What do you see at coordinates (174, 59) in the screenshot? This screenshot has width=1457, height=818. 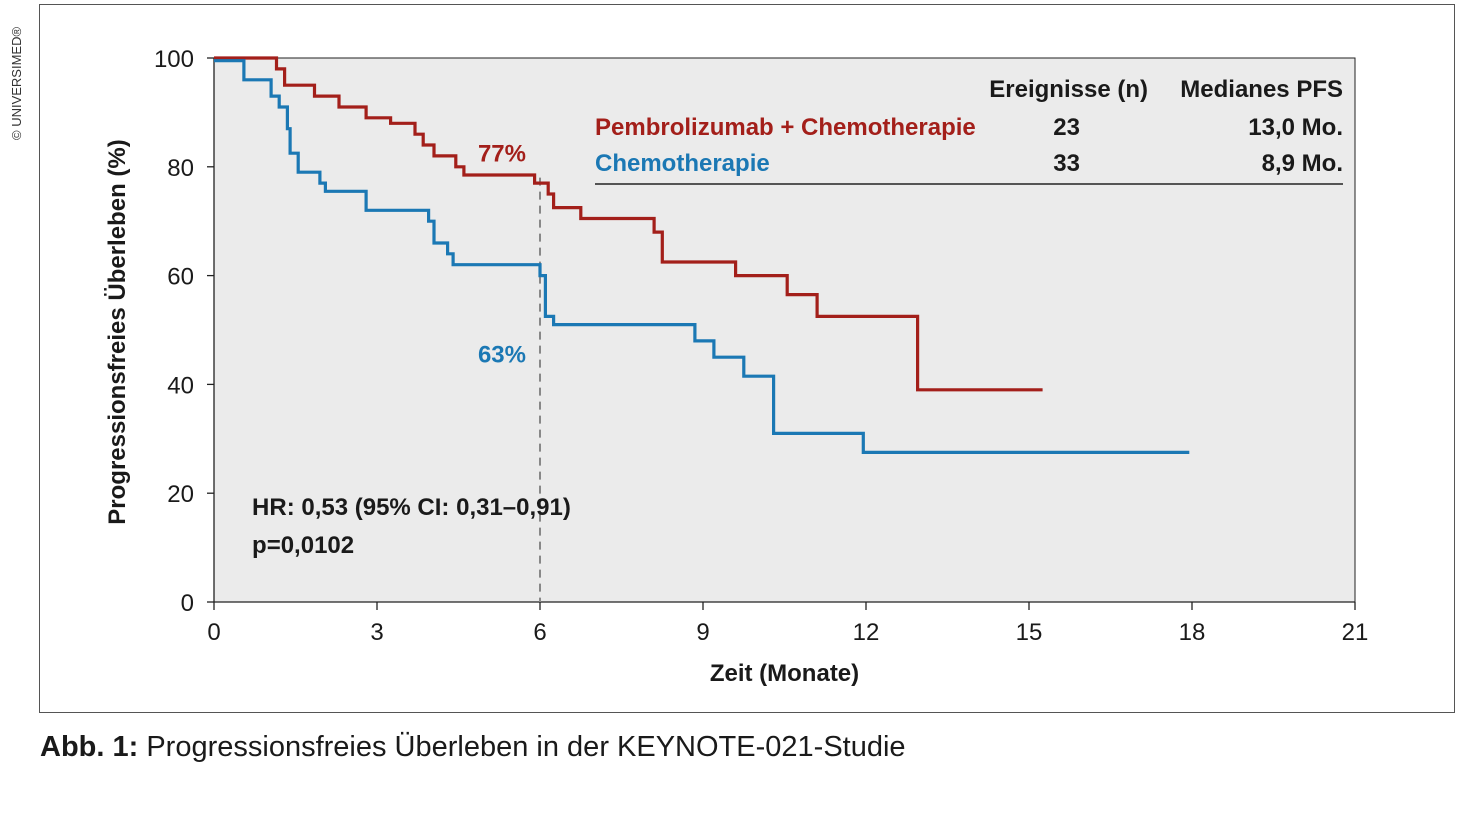 I see `y-tick-label: 100` at bounding box center [174, 59].